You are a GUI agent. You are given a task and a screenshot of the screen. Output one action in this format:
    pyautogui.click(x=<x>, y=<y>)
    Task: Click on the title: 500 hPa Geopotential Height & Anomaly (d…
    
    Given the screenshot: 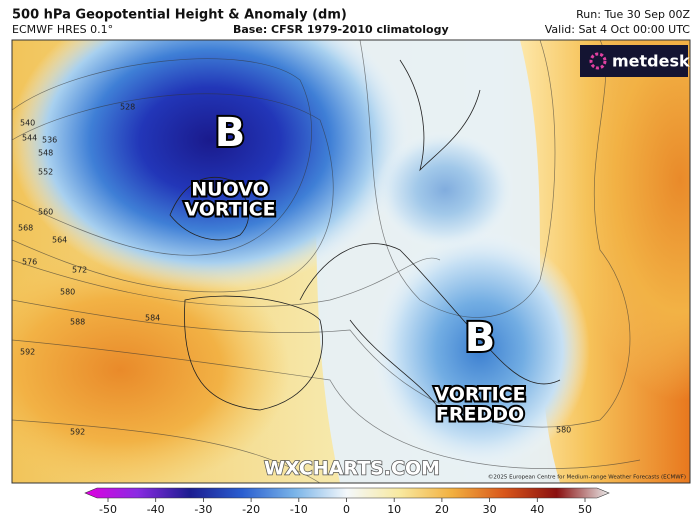 What is the action you would take?
    pyautogui.click(x=179, y=15)
    